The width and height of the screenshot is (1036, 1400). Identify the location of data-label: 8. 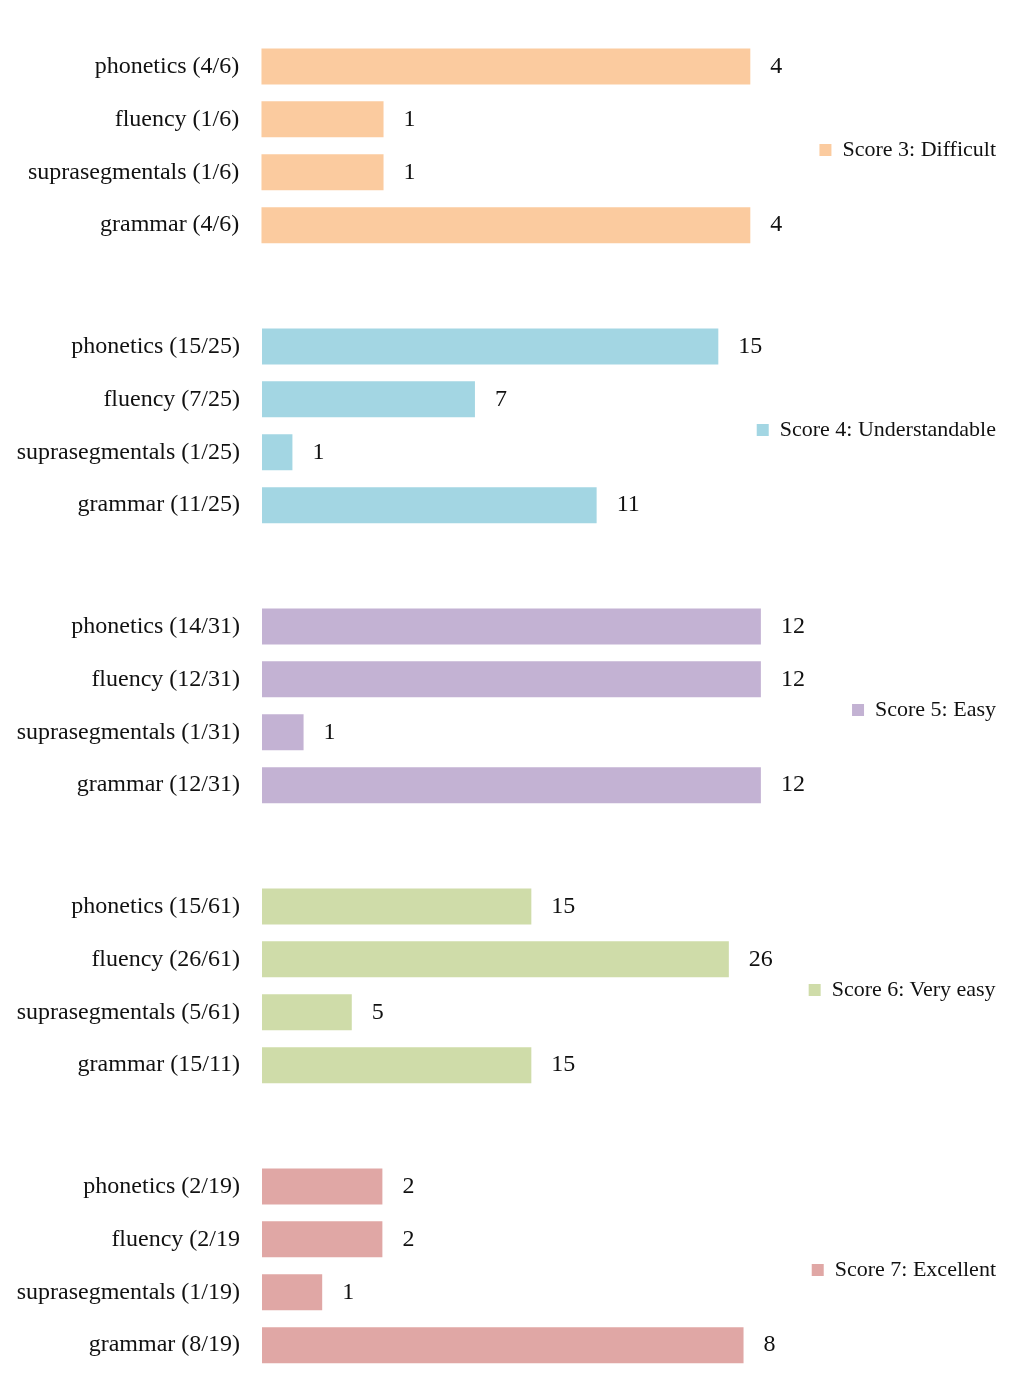
(769, 1343).